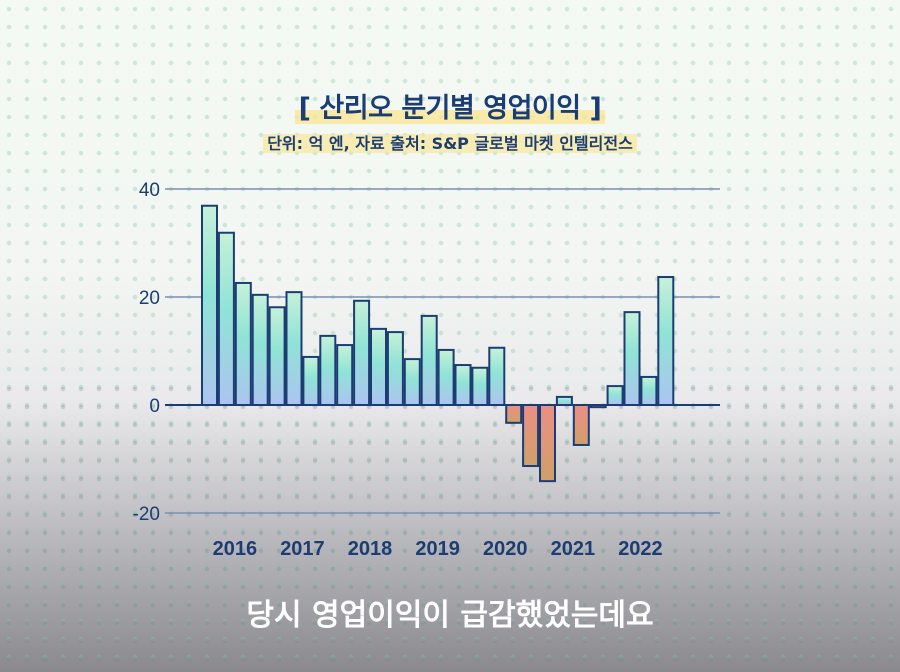  Describe the element at coordinates (463, 385) in the screenshot. I see `bar-2019Q4` at that location.